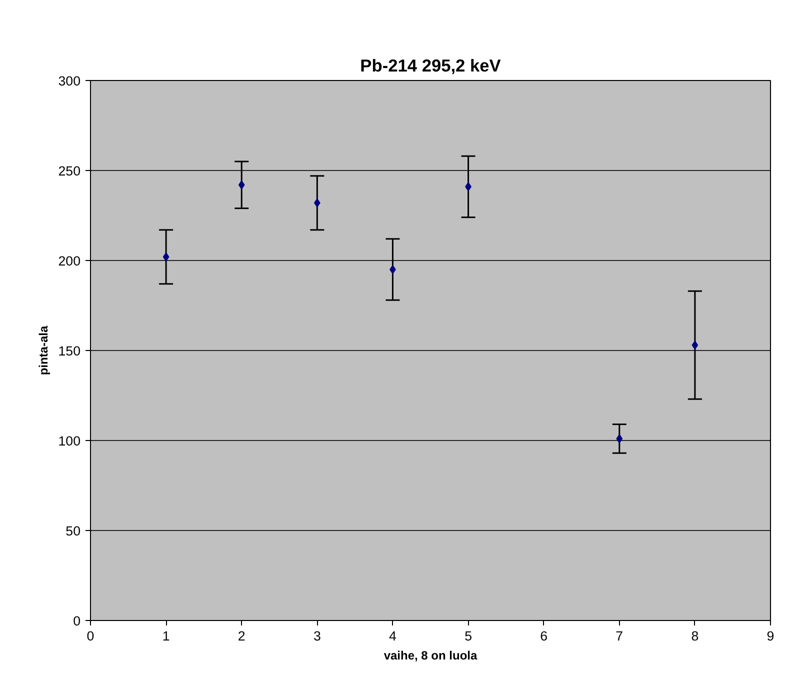 Image resolution: width=806 pixels, height=698 pixels. What do you see at coordinates (90, 636) in the screenshot?
I see `x-tick-label: 0` at bounding box center [90, 636].